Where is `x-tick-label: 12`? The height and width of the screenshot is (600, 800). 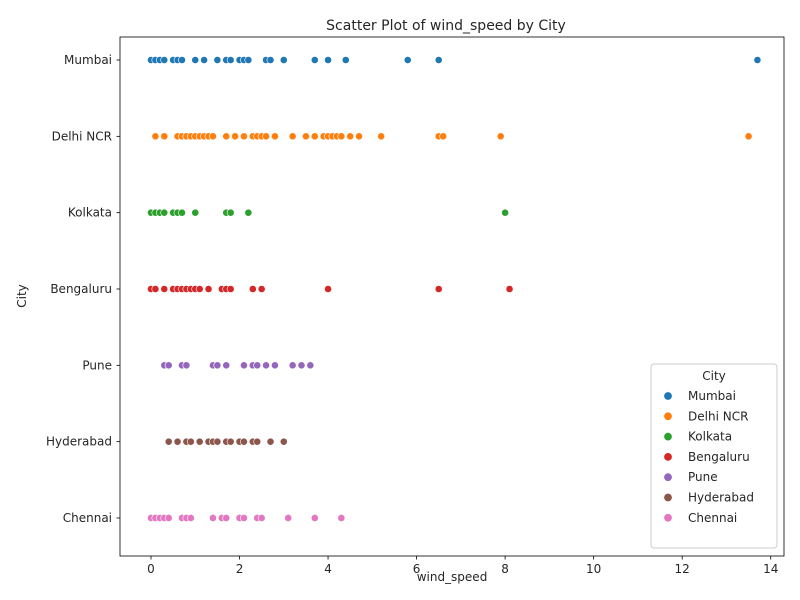 x-tick-label: 12 is located at coordinates (682, 569).